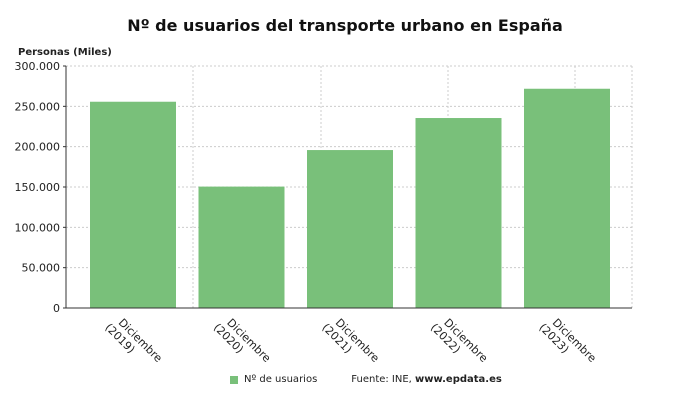  What do you see at coordinates (234, 379) in the screenshot?
I see `legend-swatch` at bounding box center [234, 379].